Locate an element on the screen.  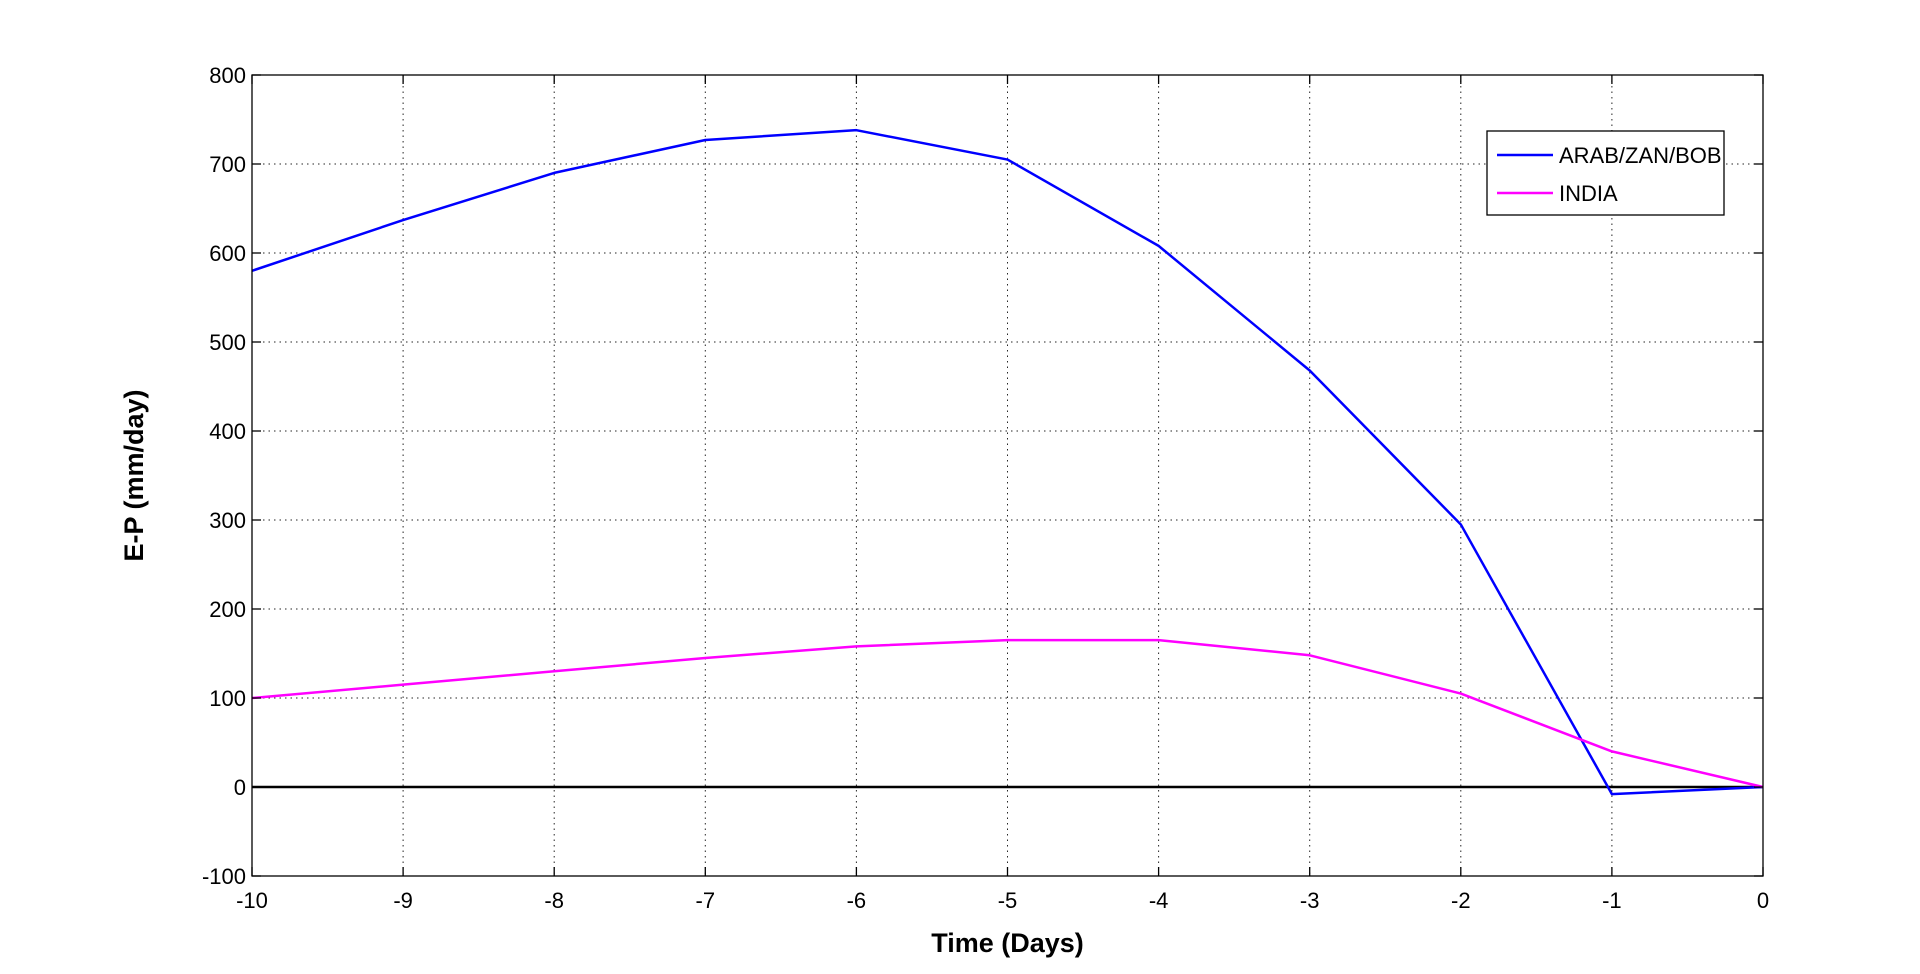
x-tick-label: -4 is located at coordinates (1159, 900).